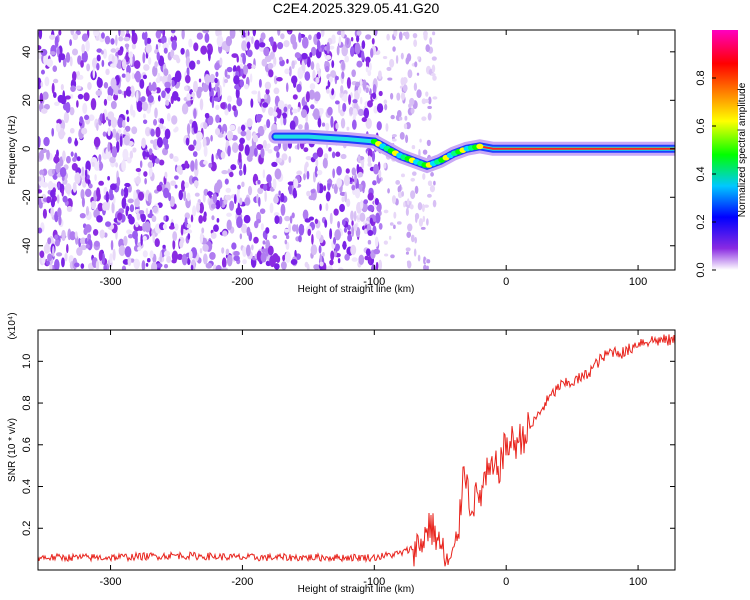  What do you see at coordinates (705, 174) in the screenshot?
I see `colorbar-ticks: 0.0 0.2 0.4 0.6 0.8` at bounding box center [705, 174].